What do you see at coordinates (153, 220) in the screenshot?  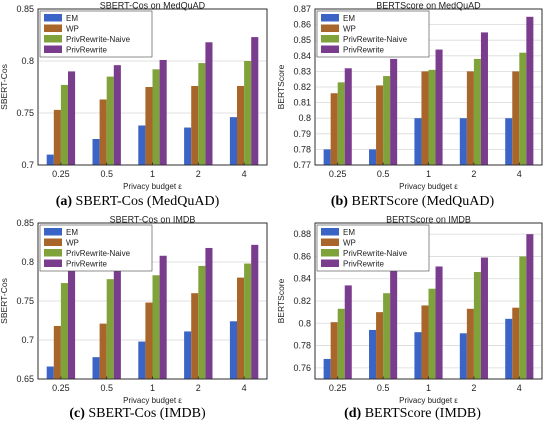 I see `chart-title: SBERT-Cos on IMDB` at bounding box center [153, 220].